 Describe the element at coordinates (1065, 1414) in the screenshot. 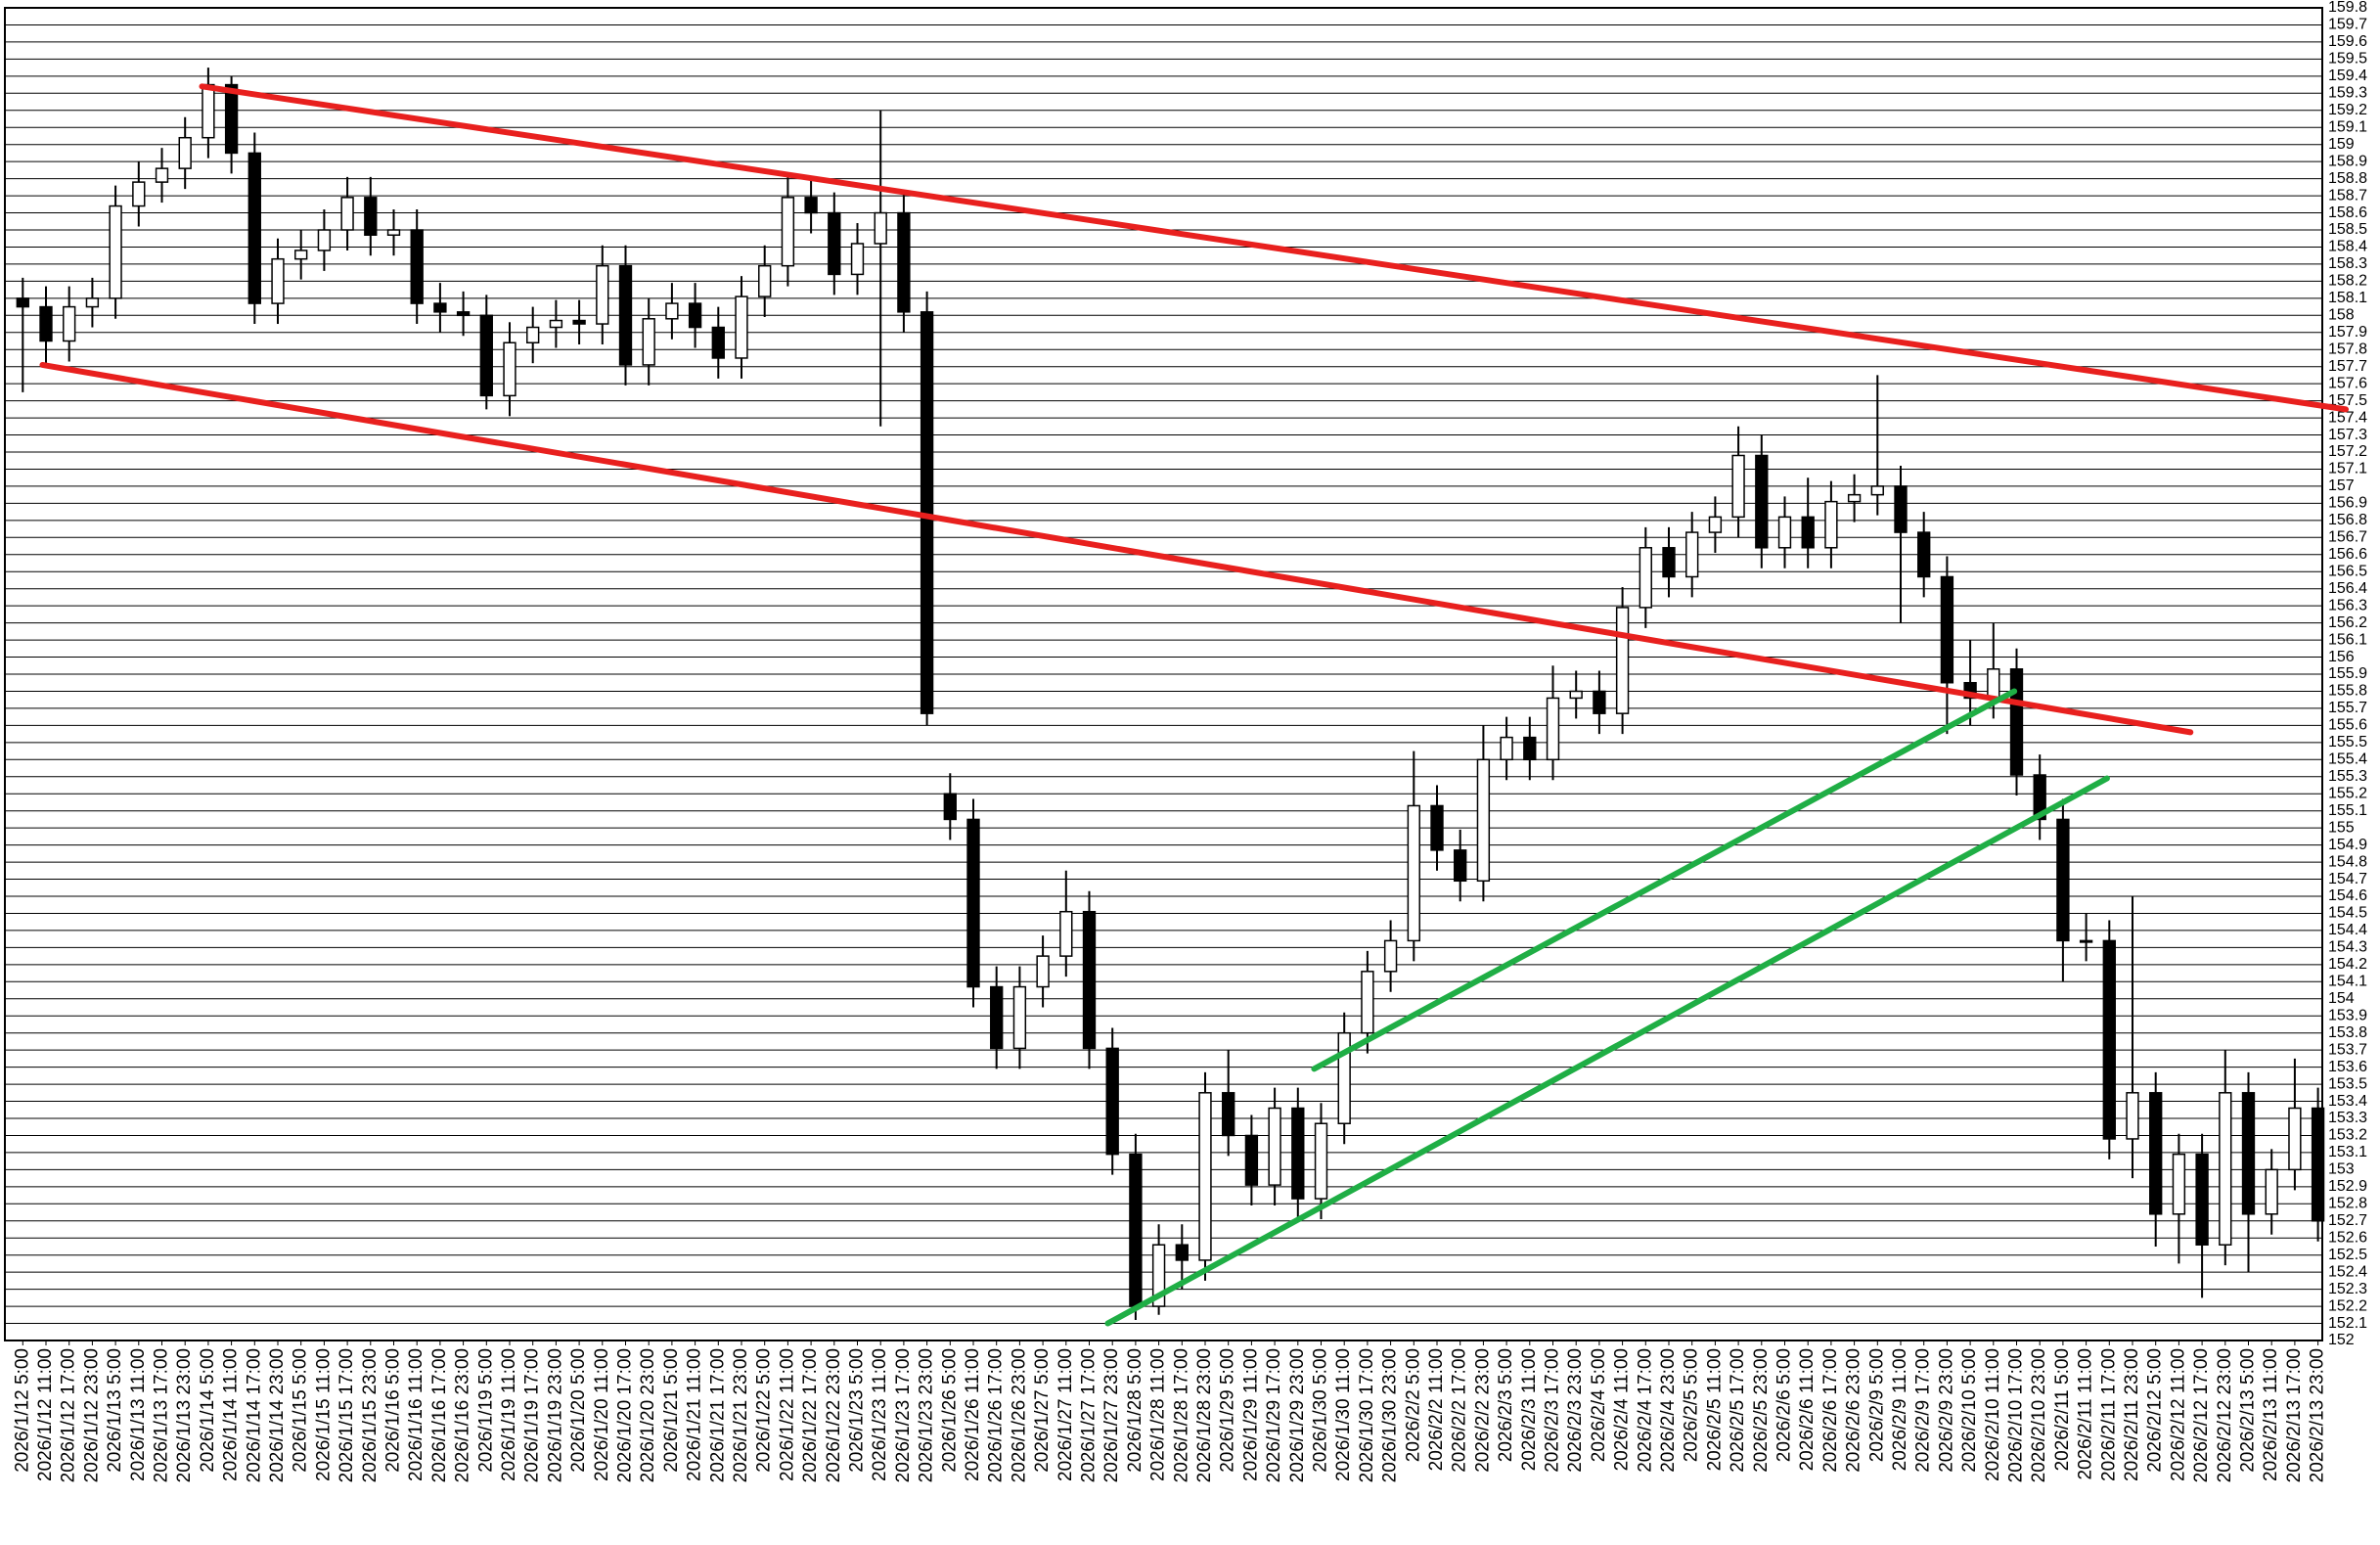

I see `x-tick-label: 2026/1/27 11:00` at that location.